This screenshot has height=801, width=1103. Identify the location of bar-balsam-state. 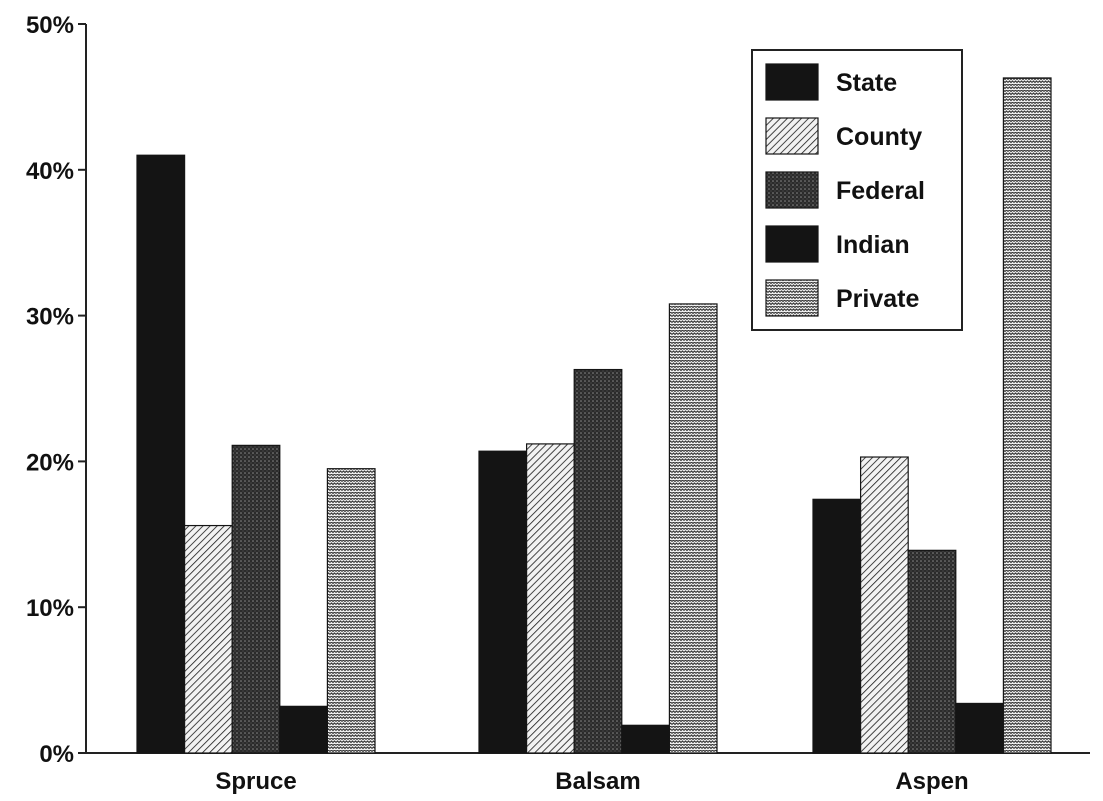
(503, 602).